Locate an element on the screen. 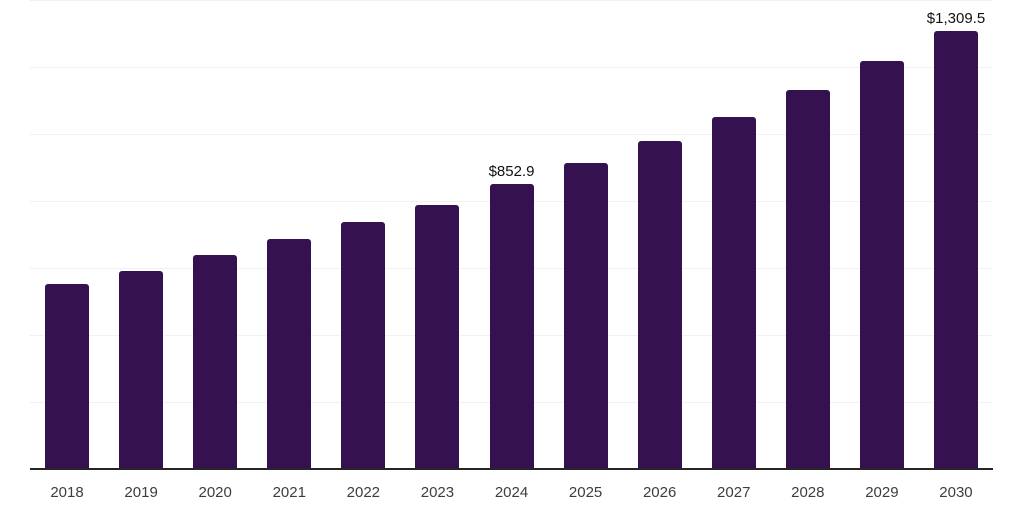 This screenshot has height=512, width=1024. bar-slot-2026 is located at coordinates (660, 235).